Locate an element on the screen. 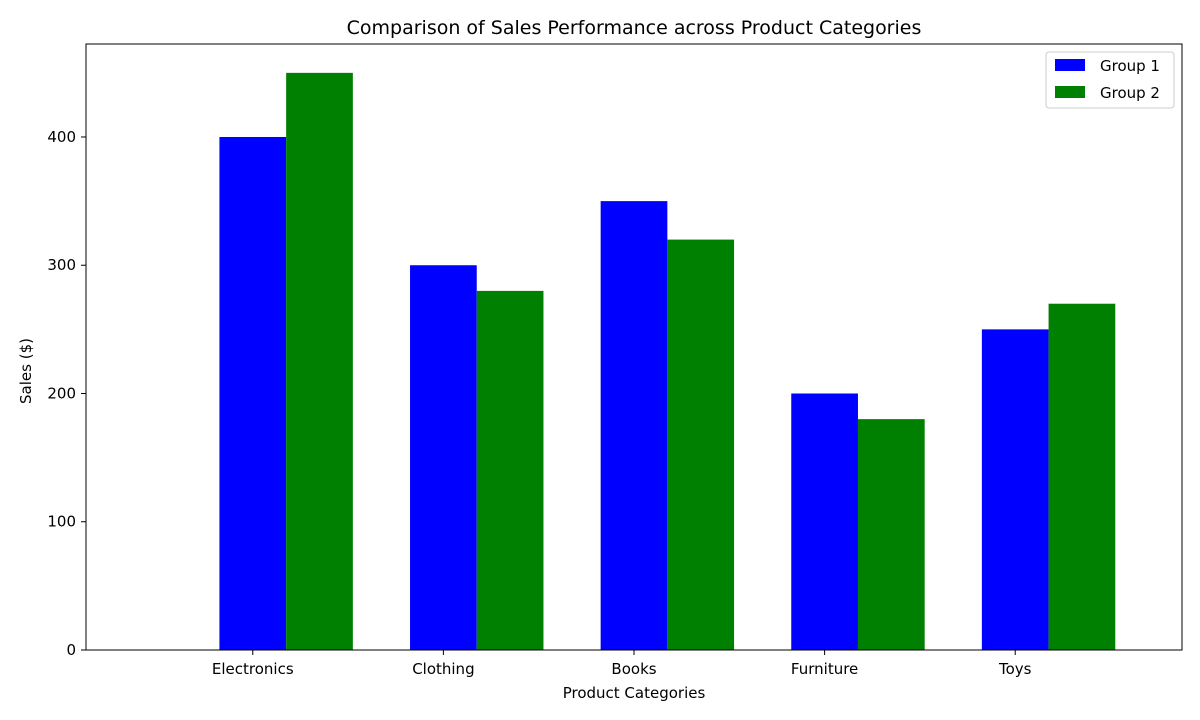  bar-group-2-books is located at coordinates (701, 445).